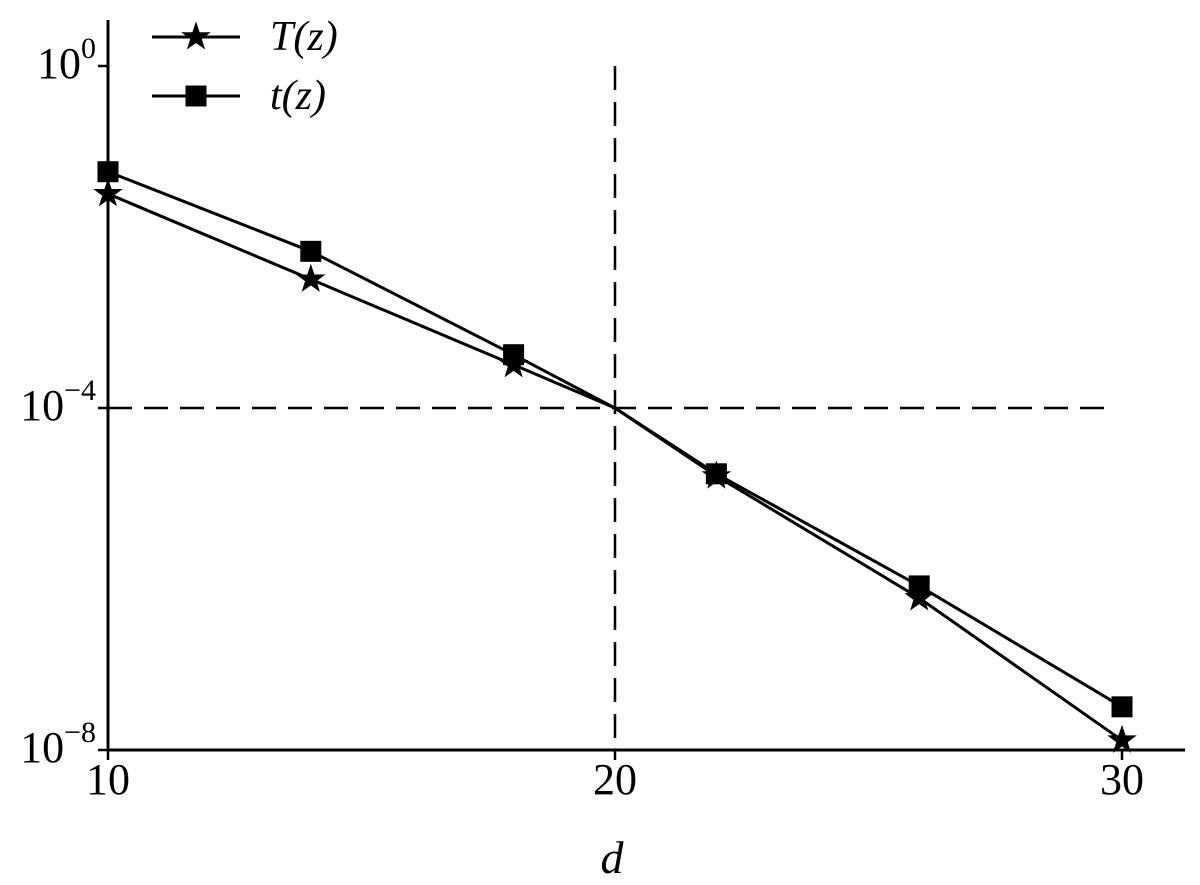 The width and height of the screenshot is (1200, 885). Describe the element at coordinates (58, 402) in the screenshot. I see `y-tick-label: 10⁻⁴` at that location.